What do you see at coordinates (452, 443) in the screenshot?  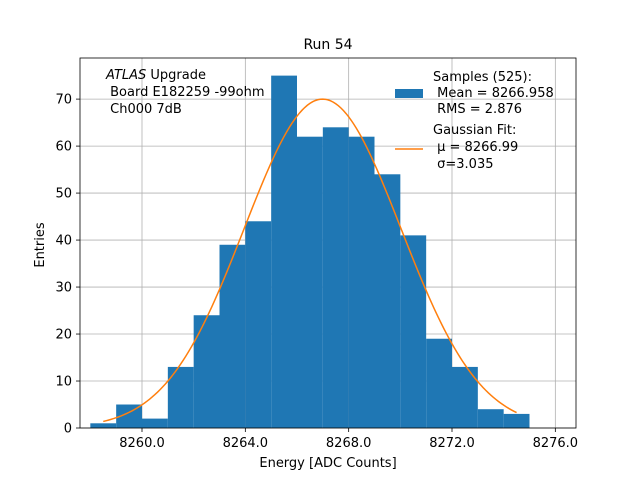 I see `x-tick-label-3: 8272.0` at bounding box center [452, 443].